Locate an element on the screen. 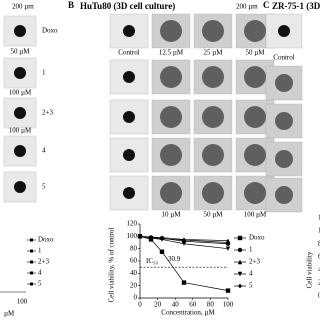  y-tick-label: 100 is located at coordinates (132, 236).